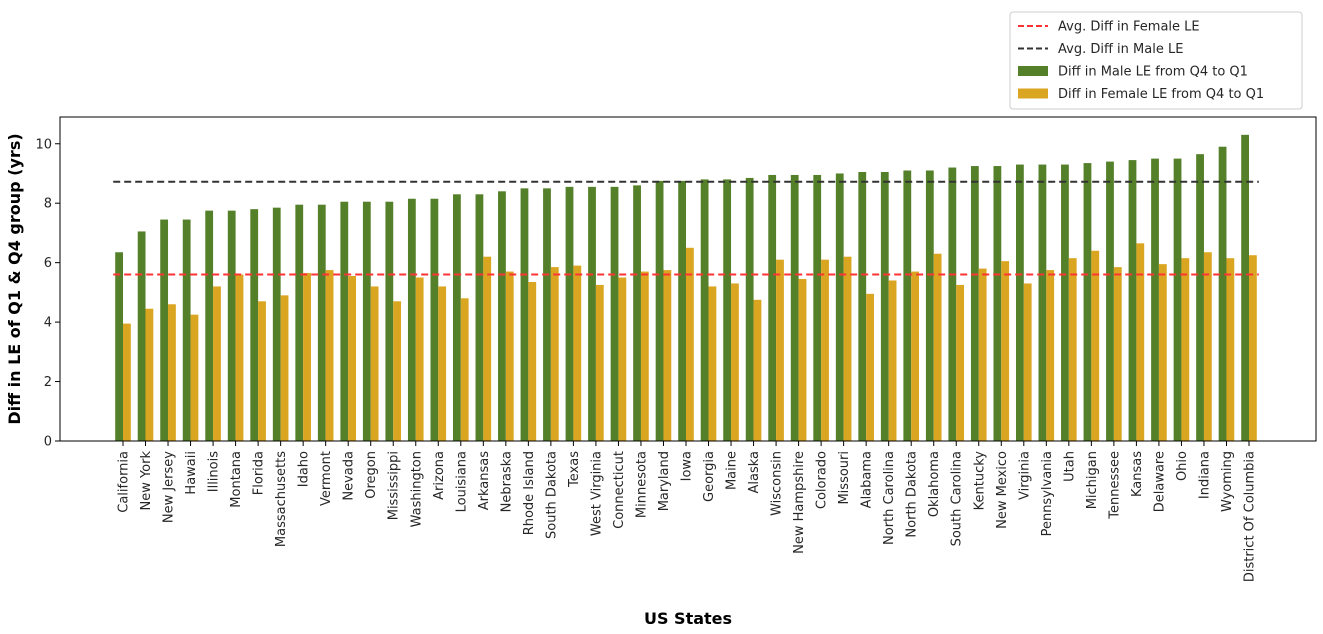 The width and height of the screenshot is (1323, 634). Describe the element at coordinates (464, 369) in the screenshot. I see `bar-female-louisiana` at that location.